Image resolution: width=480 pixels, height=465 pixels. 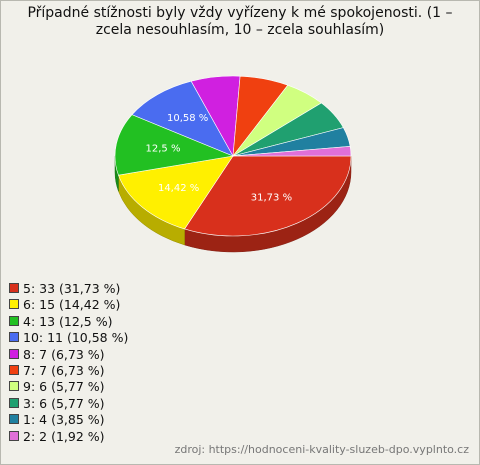 I want to click on data-label: 12,5 %, so click(x=163, y=149).